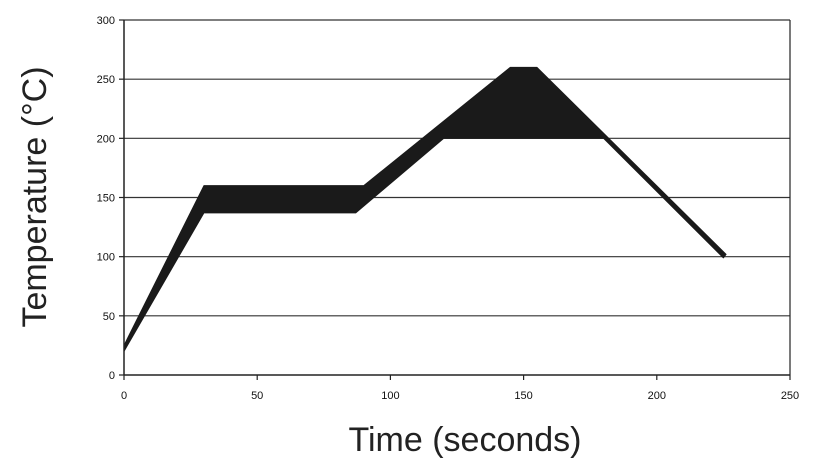  What do you see at coordinates (657, 396) in the screenshot?
I see `x-tick-label-200: 200` at bounding box center [657, 396].